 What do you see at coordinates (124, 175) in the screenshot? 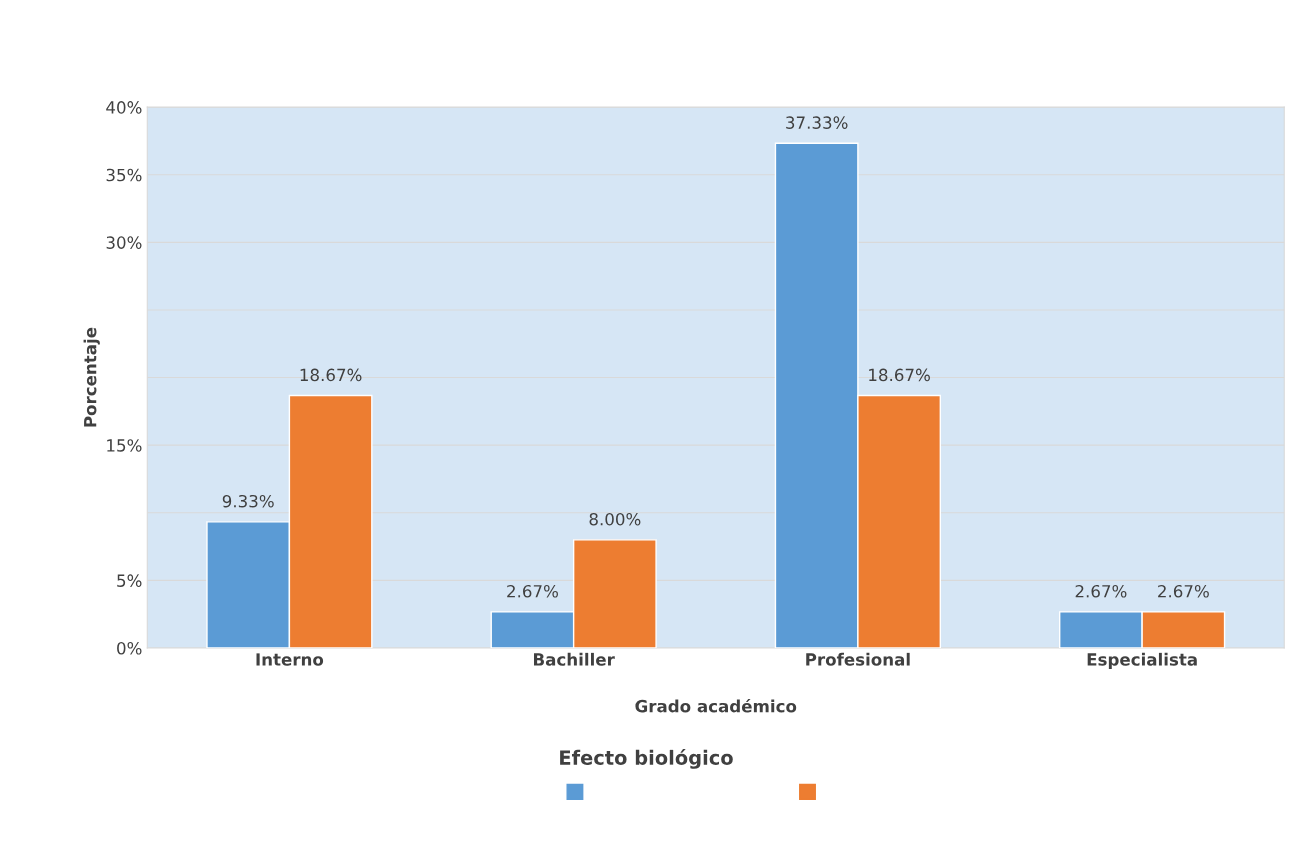
I see `y-tick-label: 35%` at bounding box center [124, 175].